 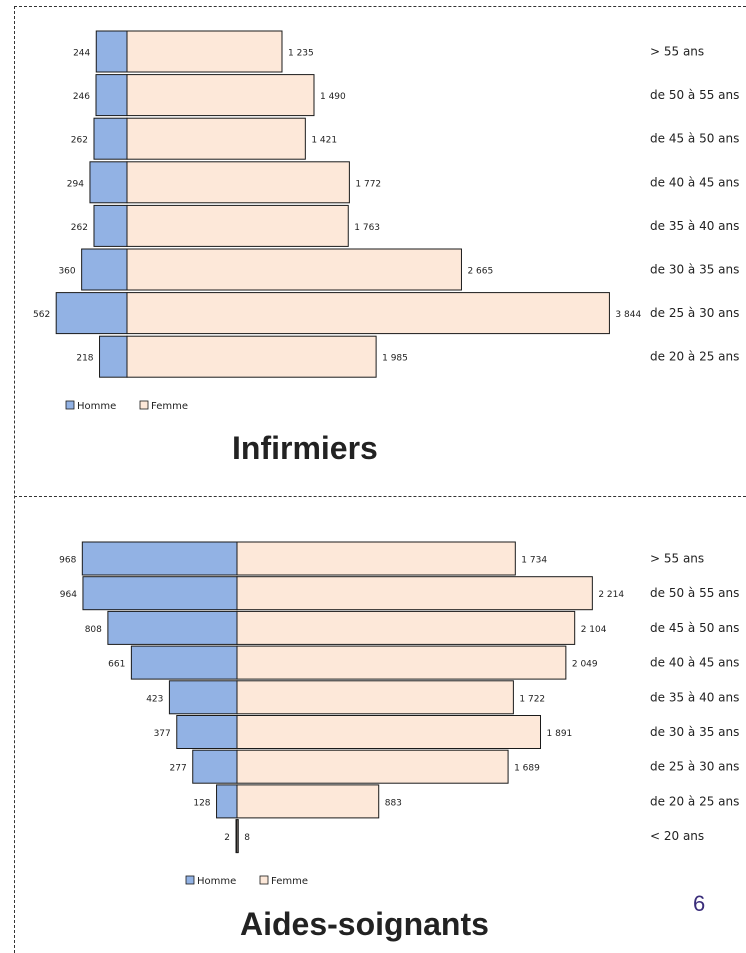 I want to click on as-category-label: < 20 ans, so click(x=677, y=836).